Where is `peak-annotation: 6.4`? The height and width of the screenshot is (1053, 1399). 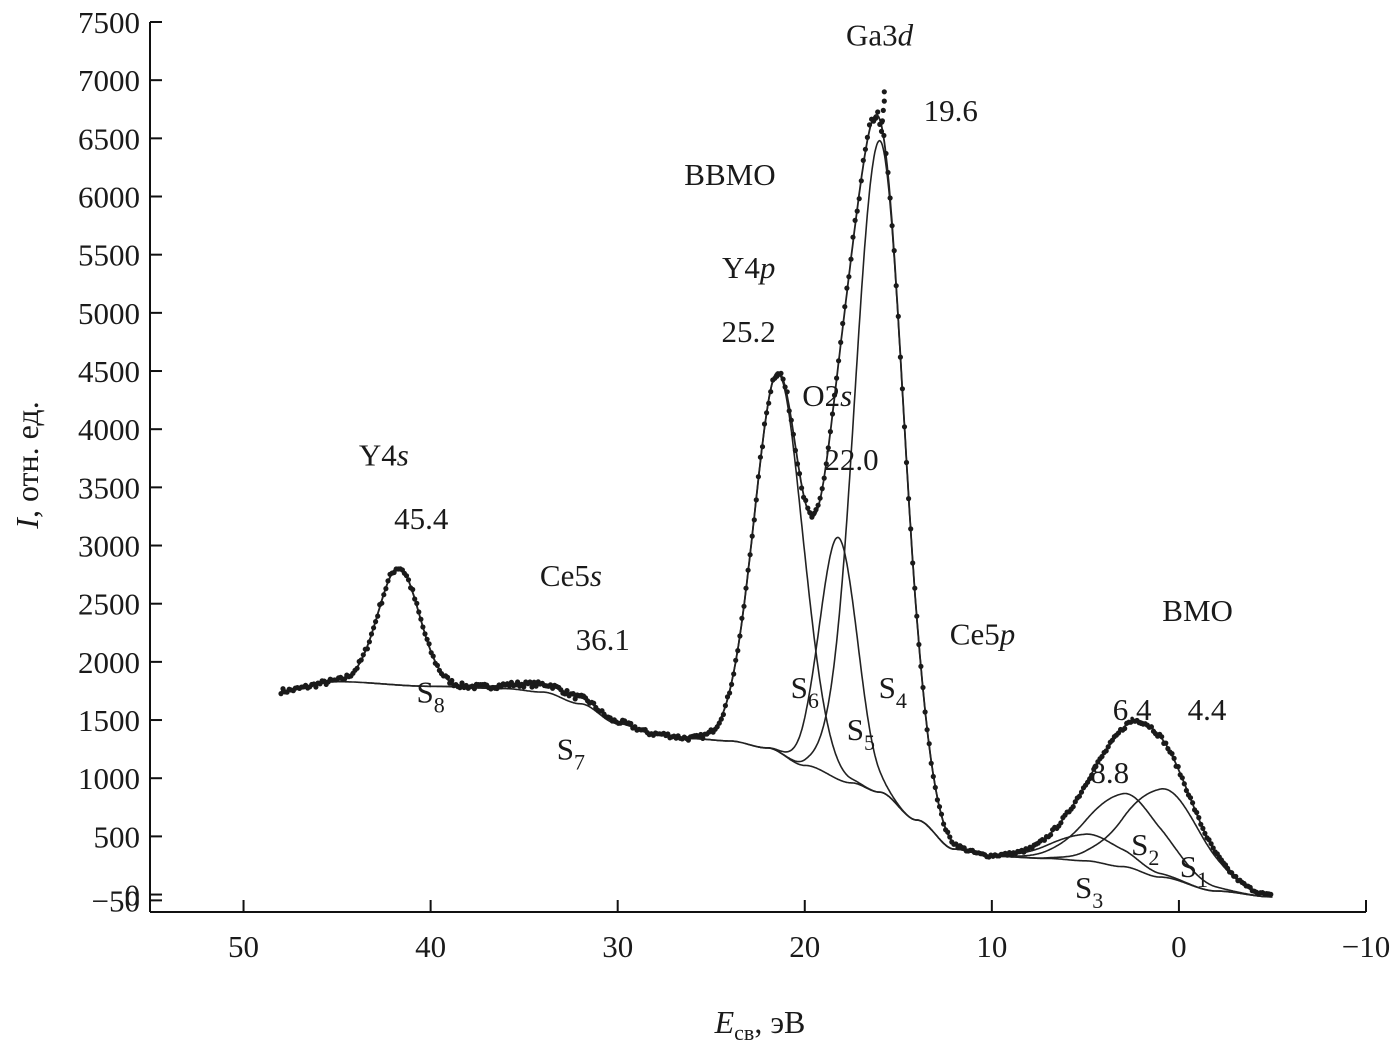 peak-annotation: 6.4 is located at coordinates (1132, 709).